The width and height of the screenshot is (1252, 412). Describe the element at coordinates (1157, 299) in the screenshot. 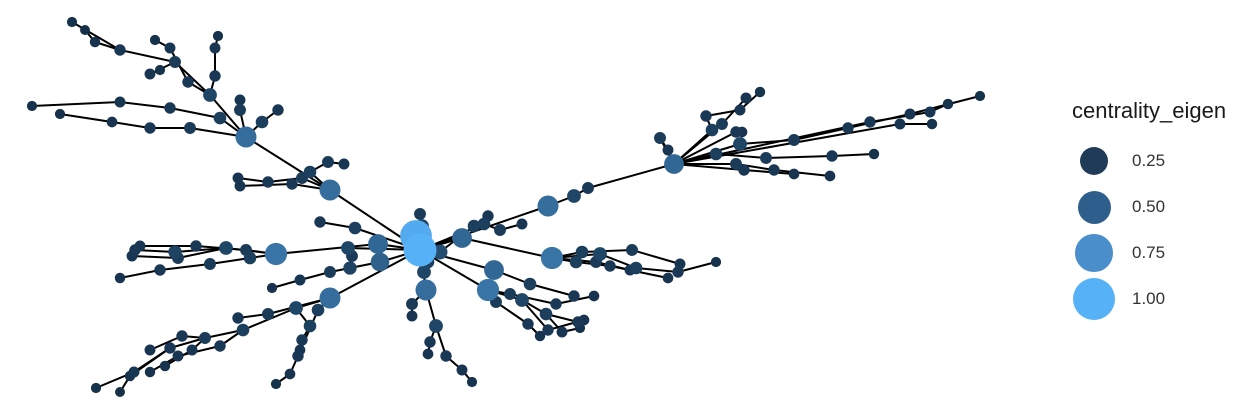

I see `legend-item: 1.00` at that location.